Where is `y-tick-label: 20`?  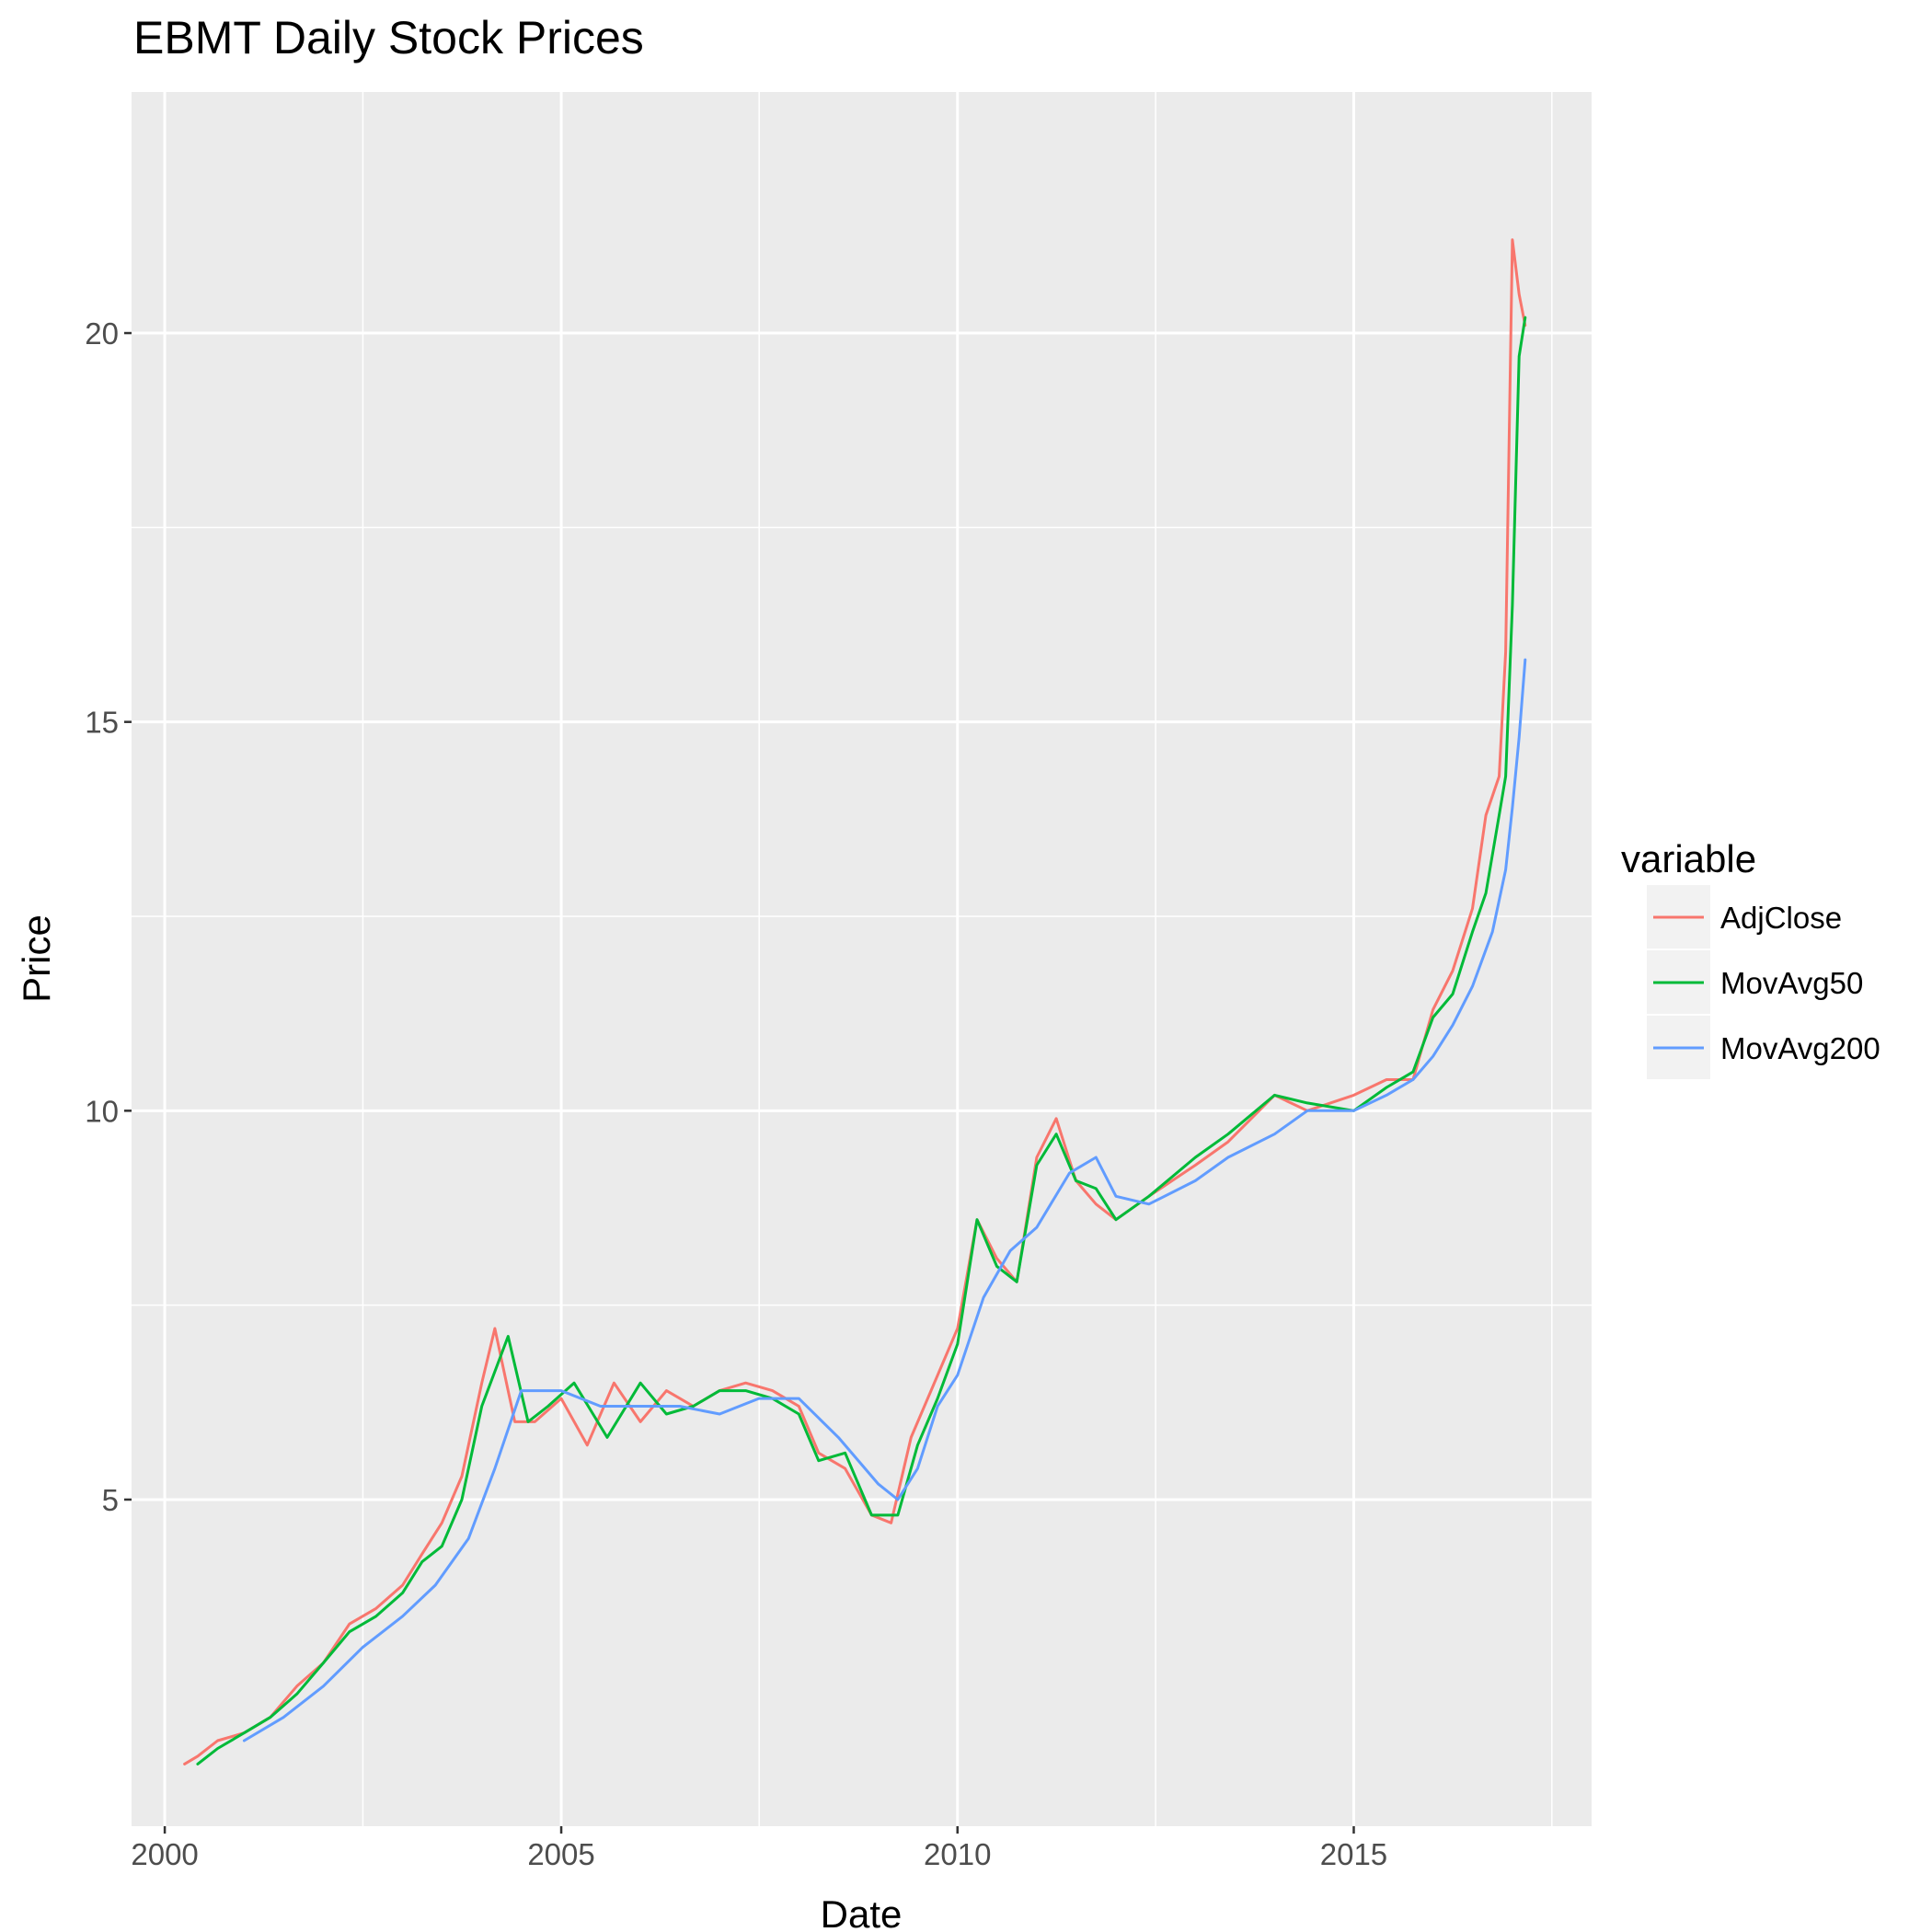 y-tick-label: 20 is located at coordinates (102, 333).